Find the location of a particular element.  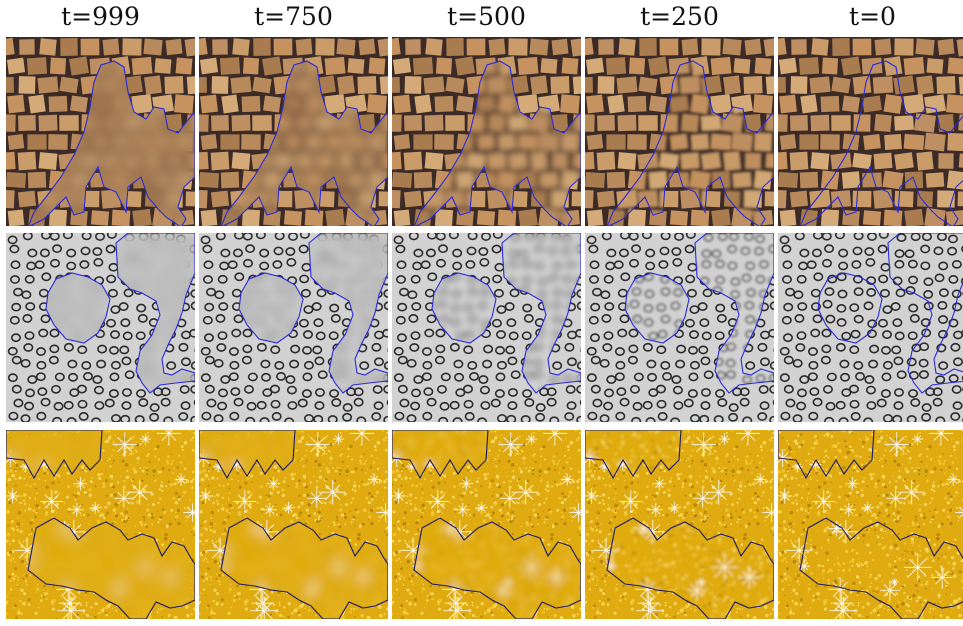

column-header: t=500 is located at coordinates (486, 16).